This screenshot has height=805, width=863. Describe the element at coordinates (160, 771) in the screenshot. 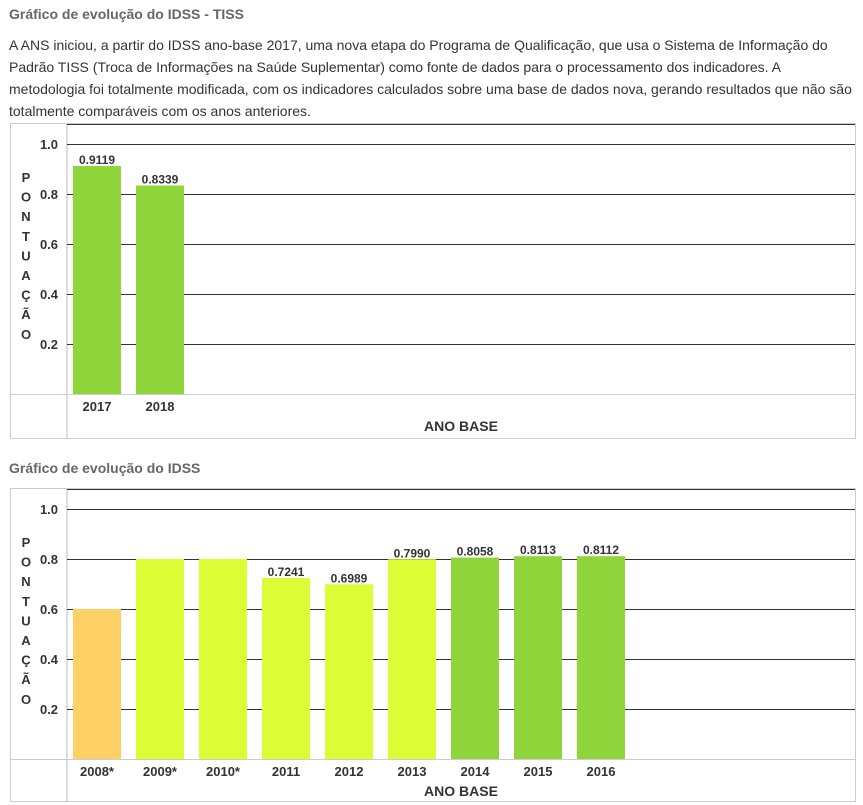

I see `idss-x-tick-label: 2009*` at that location.